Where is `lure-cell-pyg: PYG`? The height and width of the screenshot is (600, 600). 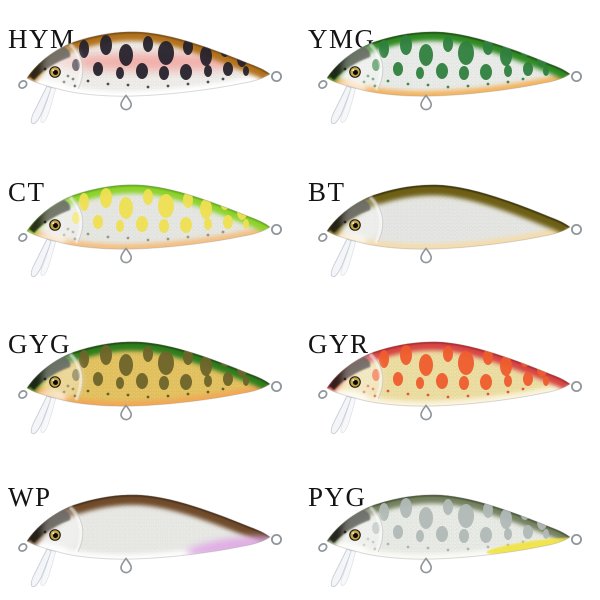 lure-cell-pyg: PYG is located at coordinates (450, 529).